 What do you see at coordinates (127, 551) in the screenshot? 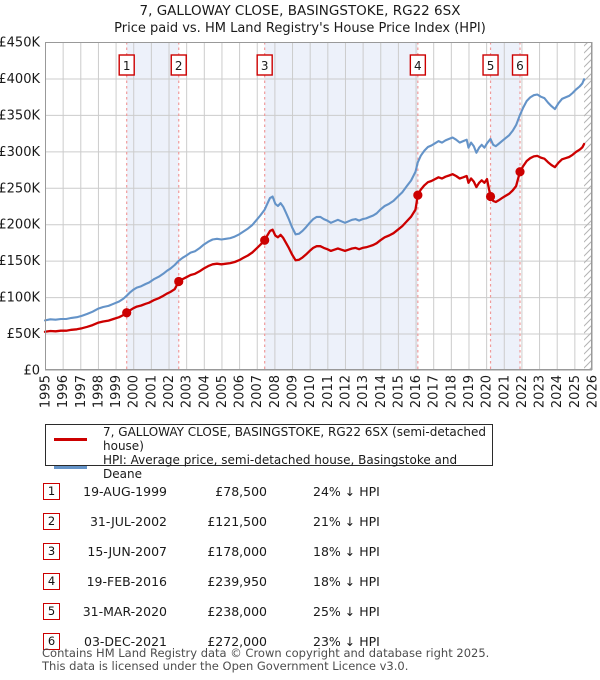
I see `transaction-date: 15-JUN-2007` at bounding box center [127, 551].